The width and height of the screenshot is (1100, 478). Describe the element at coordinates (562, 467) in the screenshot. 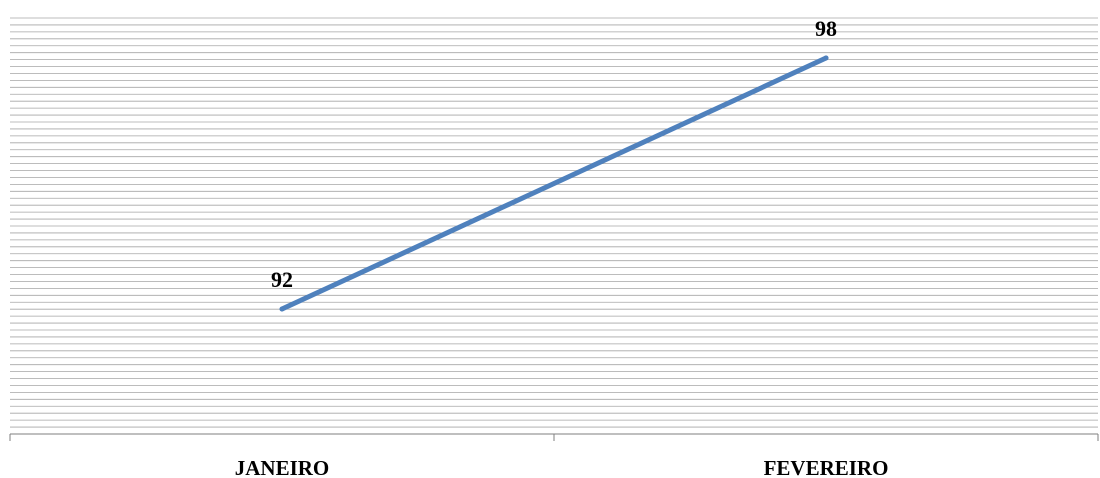

I see `category-labels: JANEIRO FEVEREIRO` at that location.